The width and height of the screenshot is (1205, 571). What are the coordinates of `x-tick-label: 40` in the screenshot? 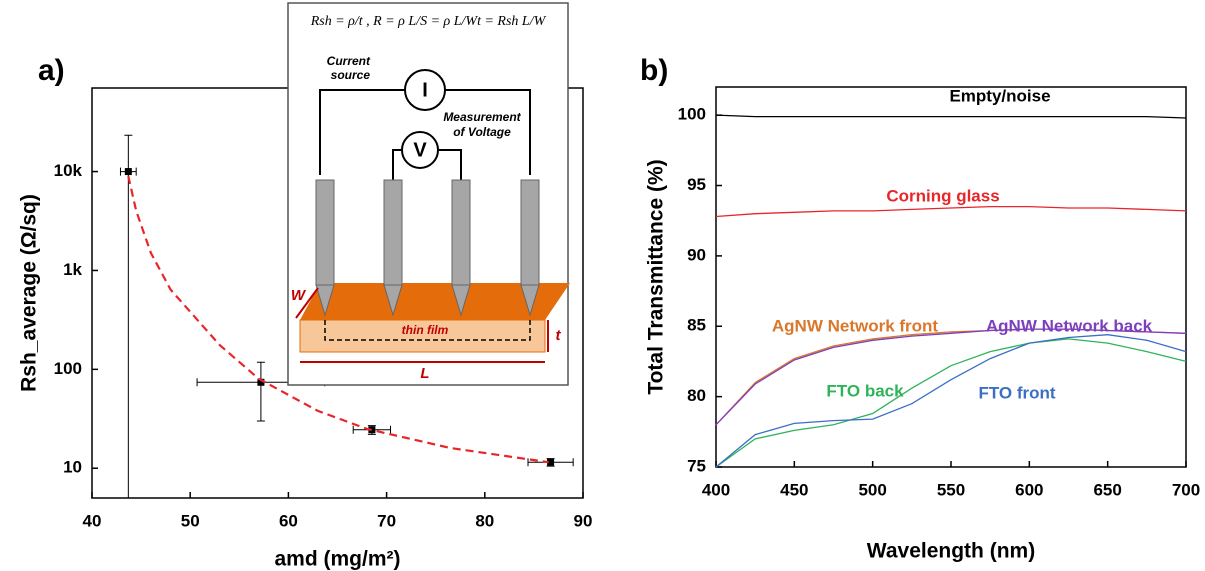 It's located at (92, 520).